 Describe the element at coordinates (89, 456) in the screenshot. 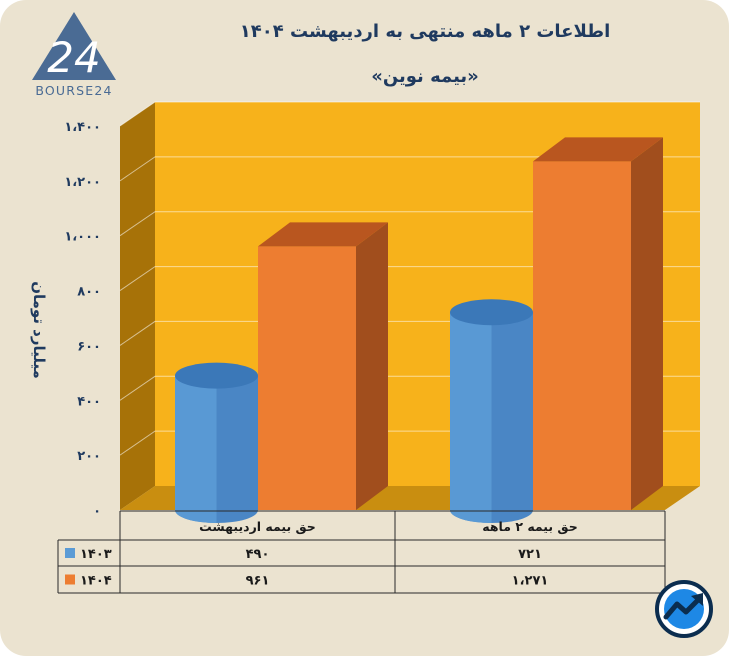

I see `y-tick-label: ۲۰۰` at that location.